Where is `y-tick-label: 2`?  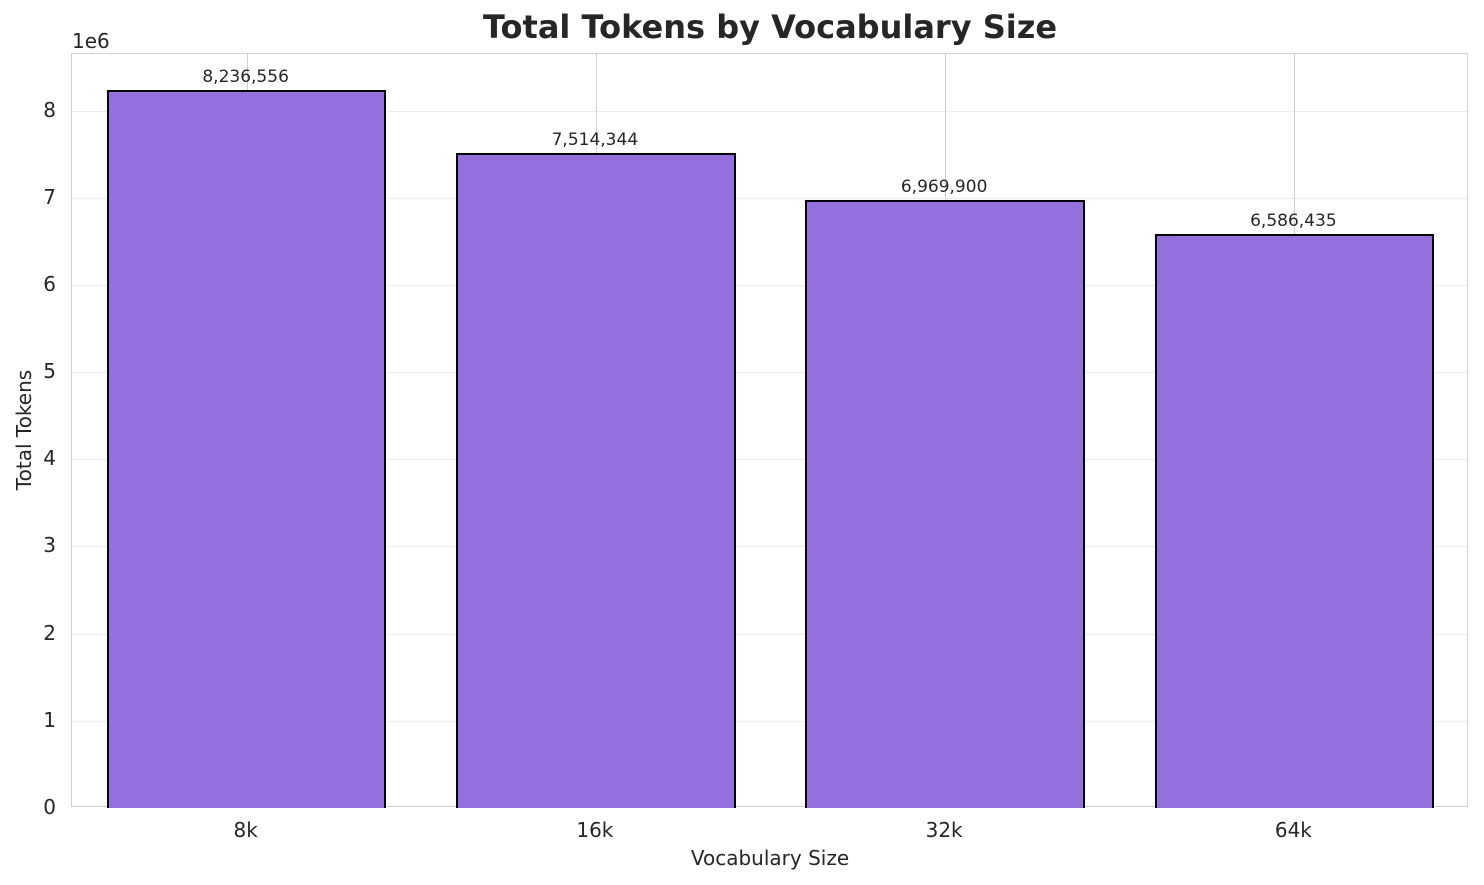
y-tick-label: 2 is located at coordinates (49, 632).